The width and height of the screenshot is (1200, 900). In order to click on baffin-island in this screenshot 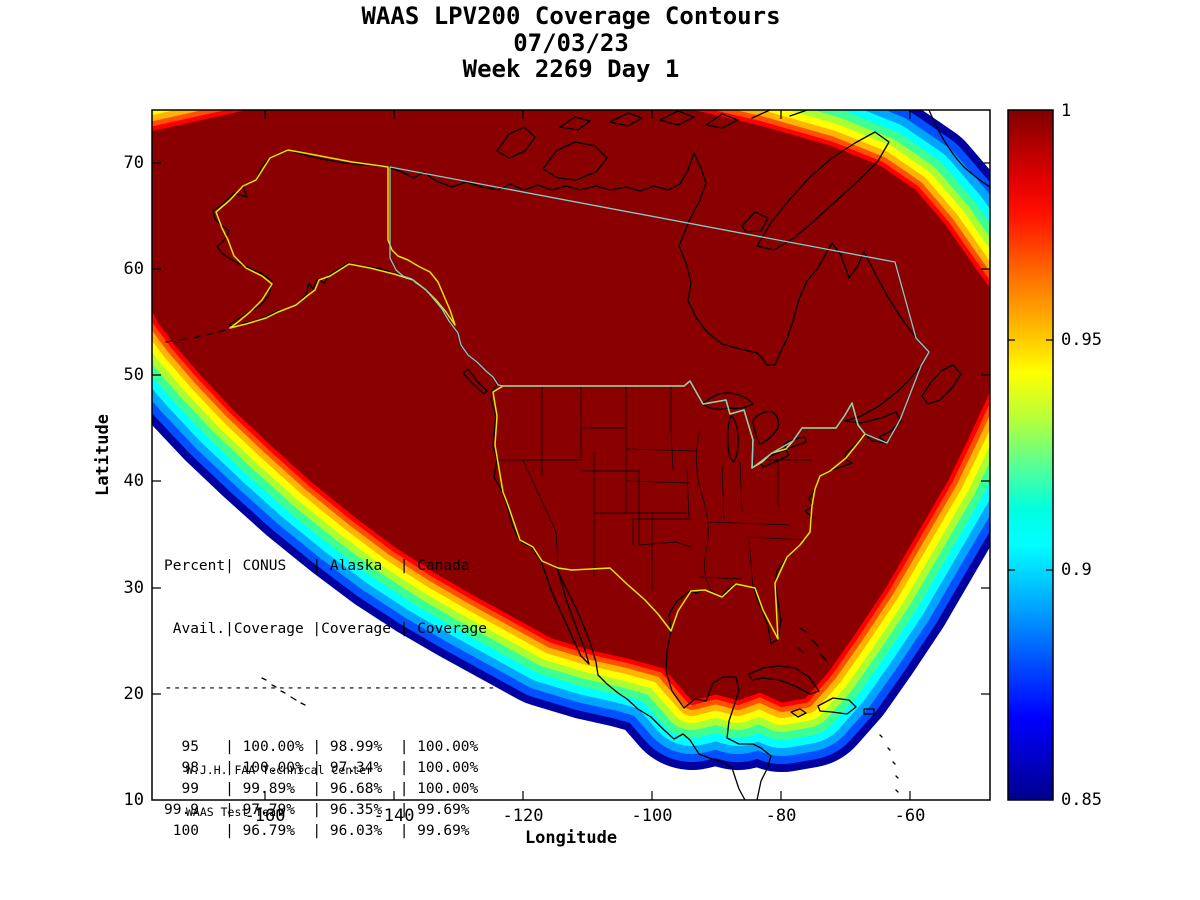, I will do `click(823, 191)`.